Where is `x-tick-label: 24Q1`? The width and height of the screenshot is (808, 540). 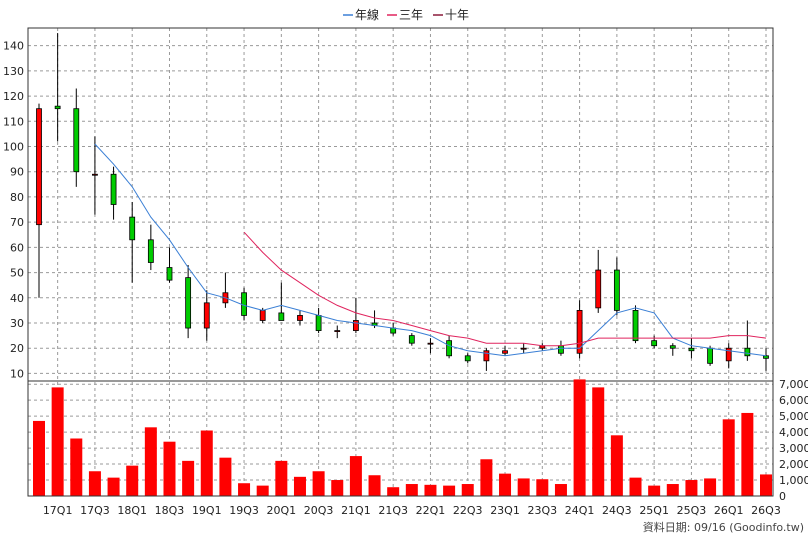 x-tick-label: 24Q1 is located at coordinates (580, 510).